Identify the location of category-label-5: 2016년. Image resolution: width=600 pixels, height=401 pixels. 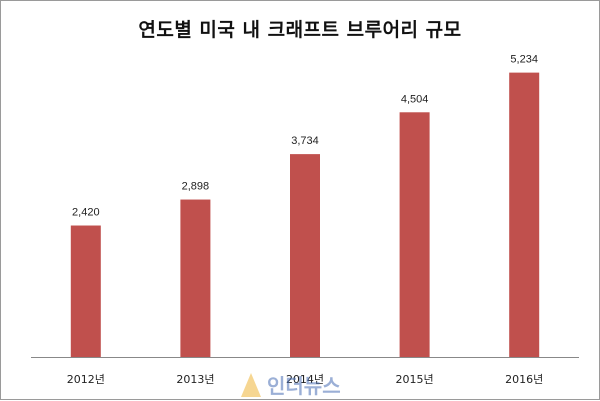
(524, 379).